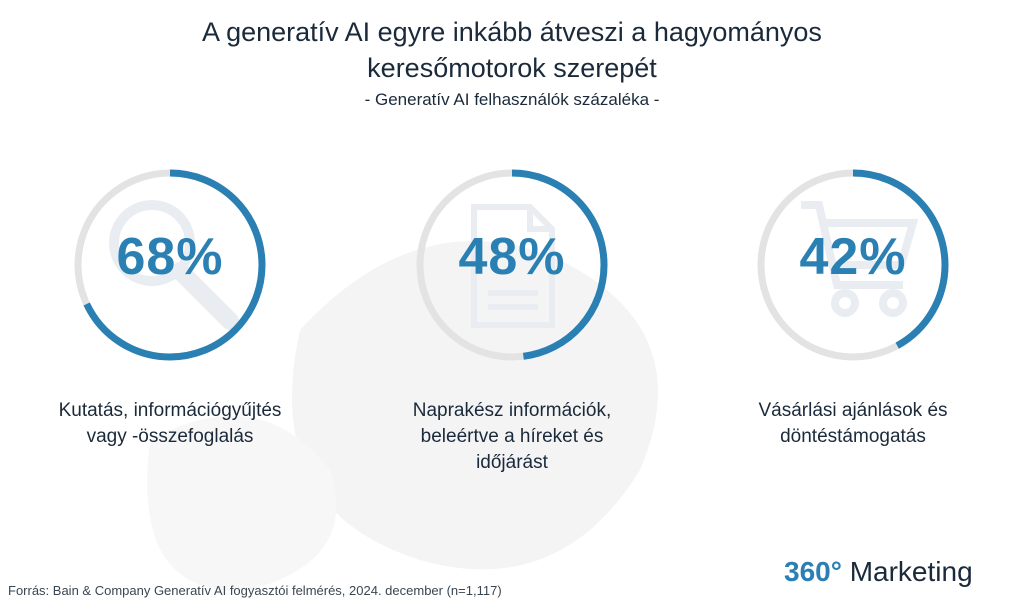  What do you see at coordinates (853, 257) in the screenshot?
I see `donut-value: 42%` at bounding box center [853, 257].